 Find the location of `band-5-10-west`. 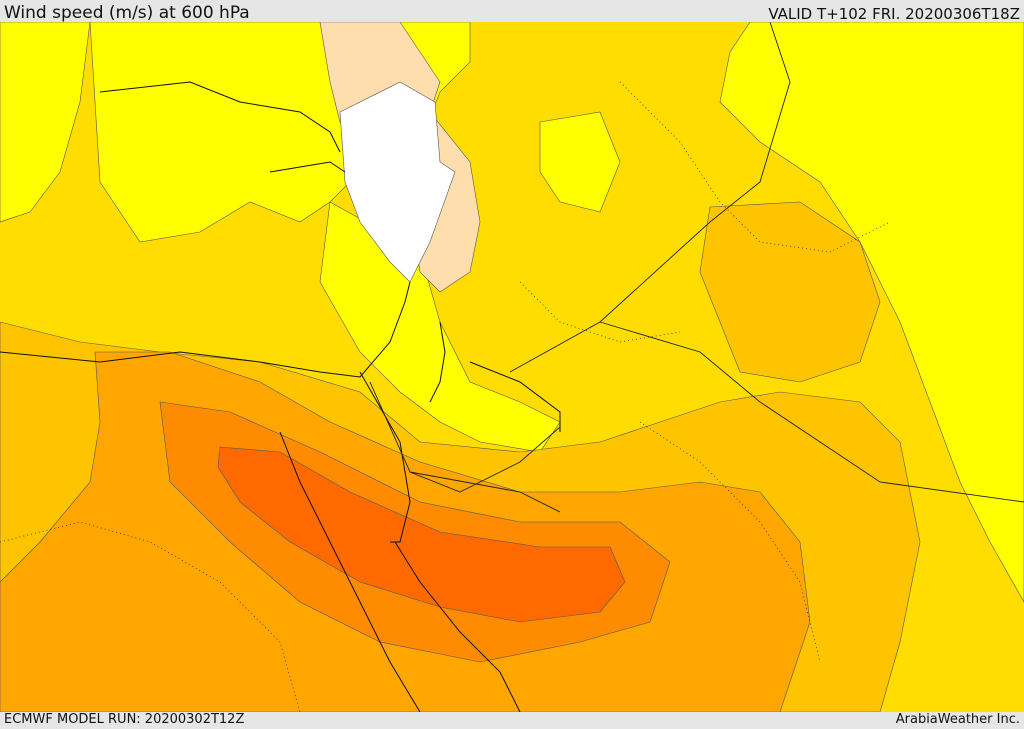

band-5-10-west is located at coordinates (45, 122).